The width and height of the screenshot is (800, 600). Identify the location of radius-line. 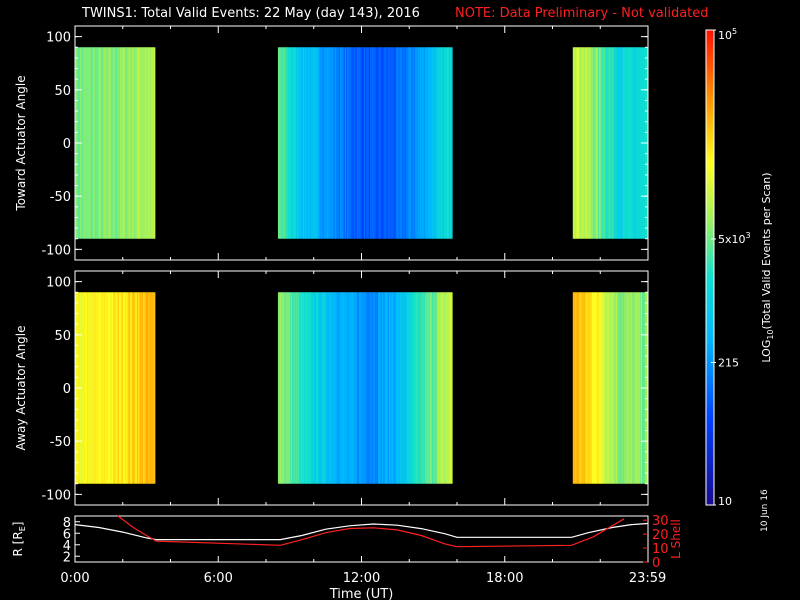
(361, 531).